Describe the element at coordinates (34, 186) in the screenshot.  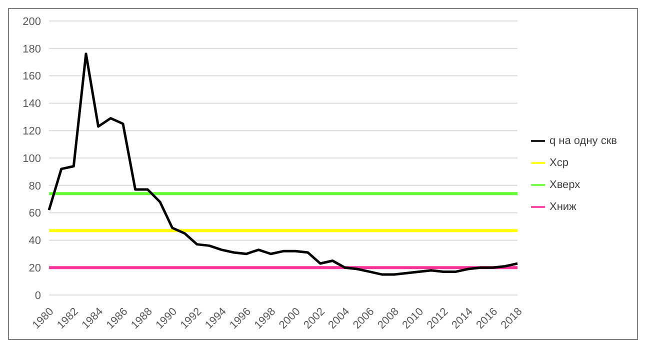
I see `y-tick-label: 80` at that location.